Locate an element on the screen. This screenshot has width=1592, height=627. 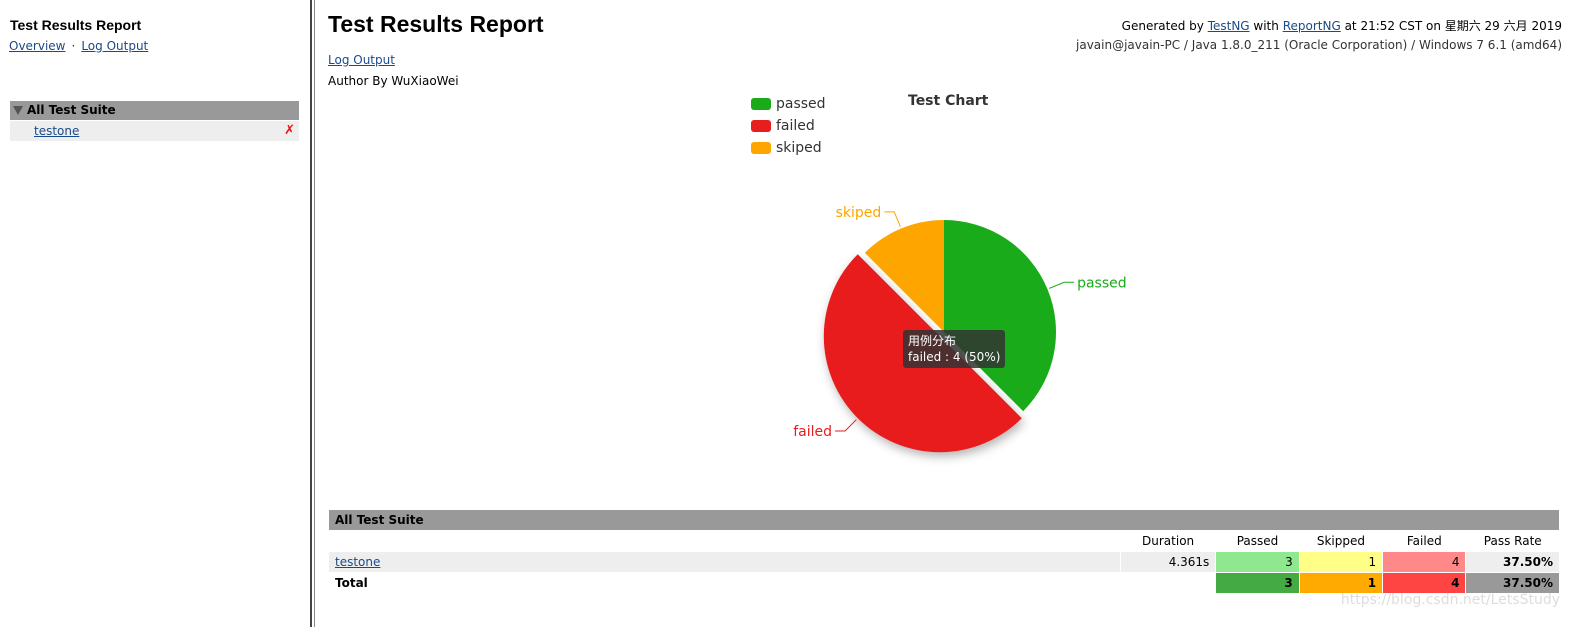
legend-item-failed: failed is located at coordinates (788, 126).